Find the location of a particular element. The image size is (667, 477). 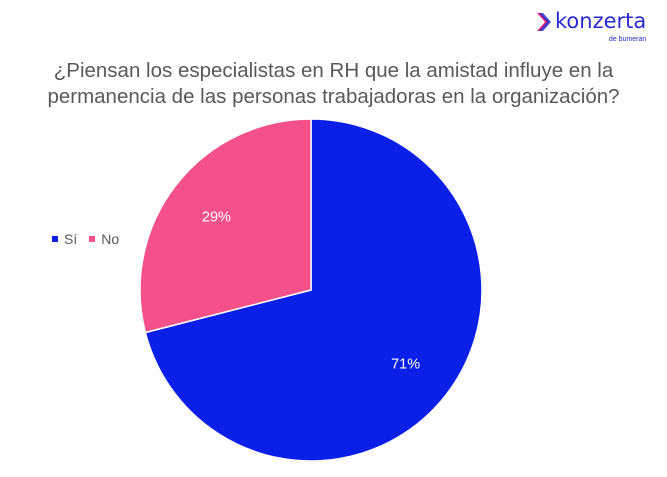

legend-swatch-si is located at coordinates (55, 239).